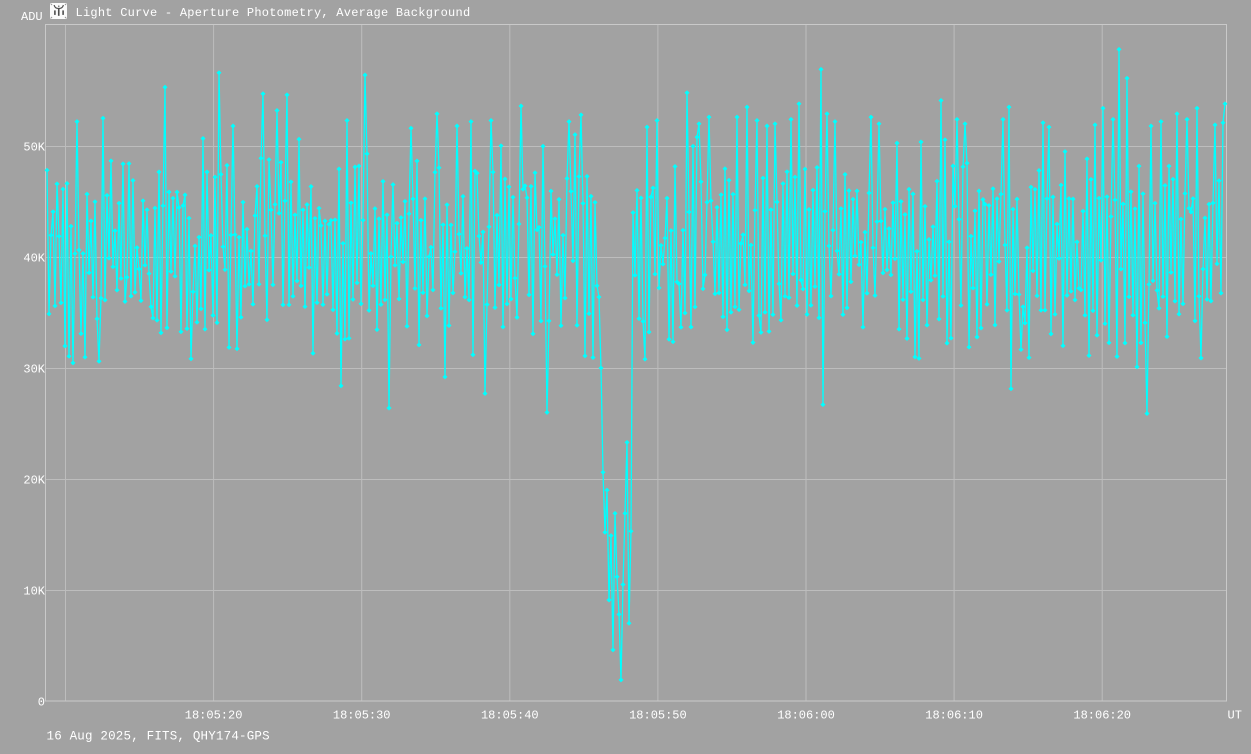 The height and width of the screenshot is (754, 1251). Describe the element at coordinates (32, 17) in the screenshot. I see `svg-text: ADU` at that location.